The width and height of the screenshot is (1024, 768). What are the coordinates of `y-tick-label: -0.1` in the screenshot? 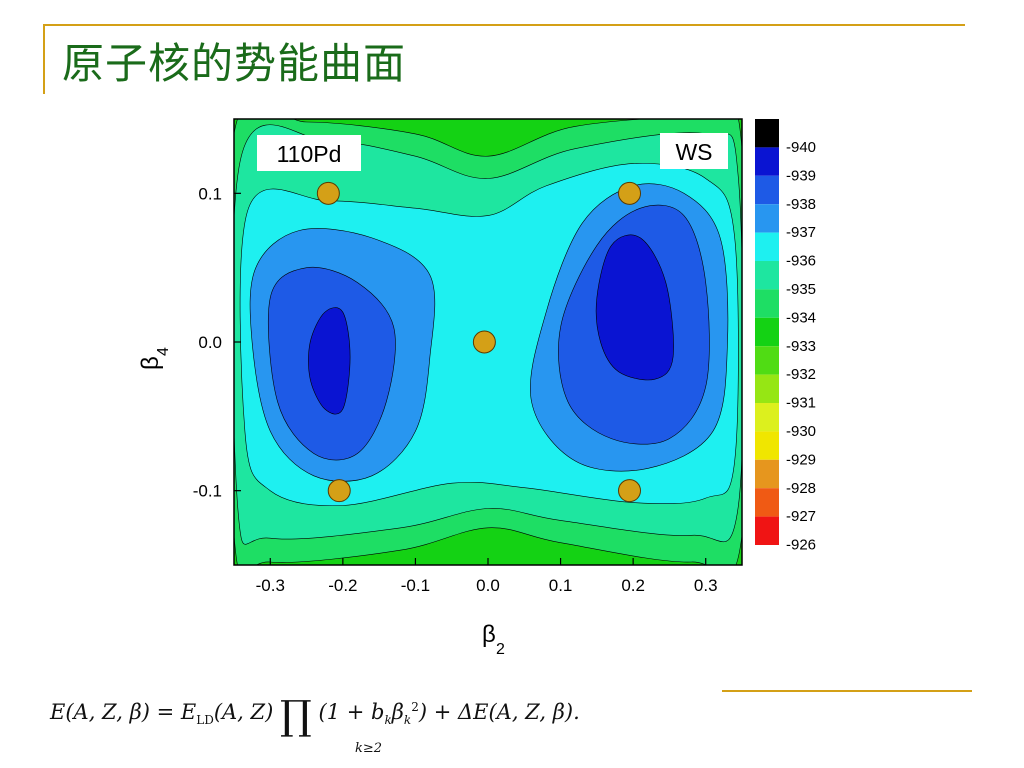 It's located at (207, 491).